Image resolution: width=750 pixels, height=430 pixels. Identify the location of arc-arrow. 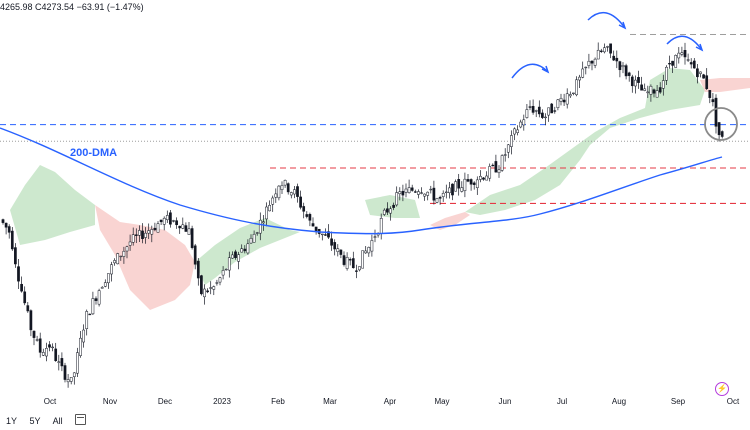
(606, 20).